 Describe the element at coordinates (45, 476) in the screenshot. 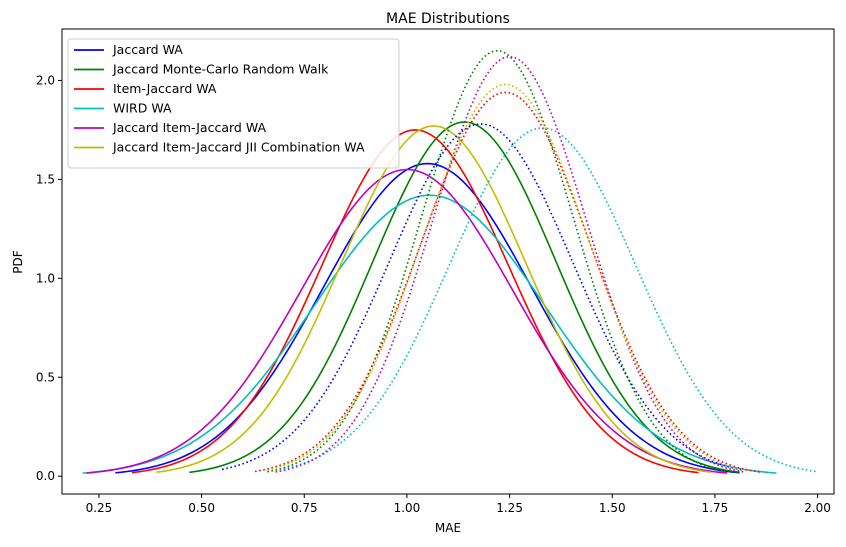

I see `y-tick-label: 0.0` at that location.